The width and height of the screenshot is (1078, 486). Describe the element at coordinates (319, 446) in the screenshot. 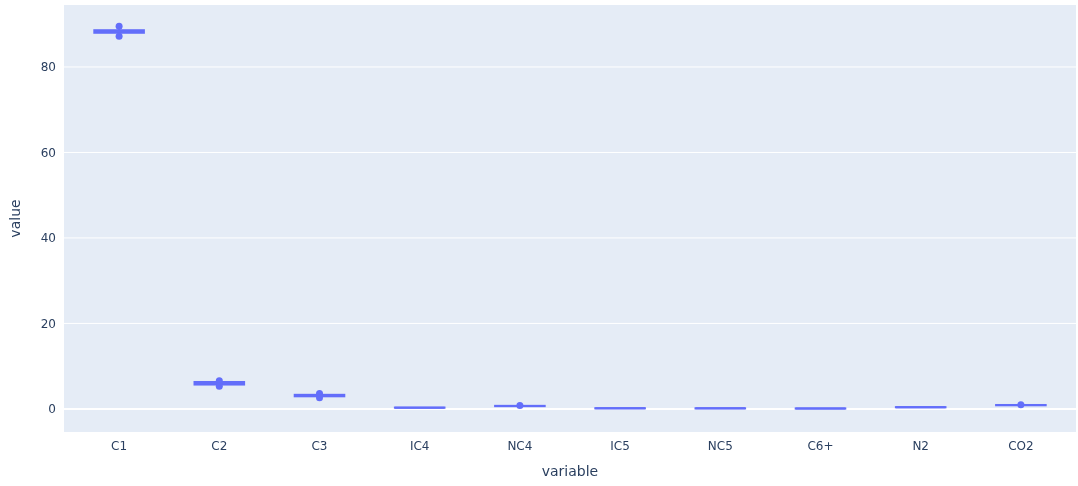

I see `x-tick-label: C3` at that location.